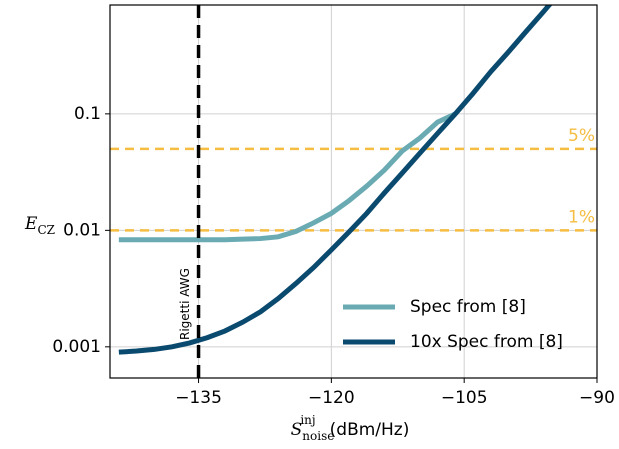  What do you see at coordinates (370, 430) in the screenshot?
I see `x-label-unit: (dBm/Hz)` at bounding box center [370, 430].